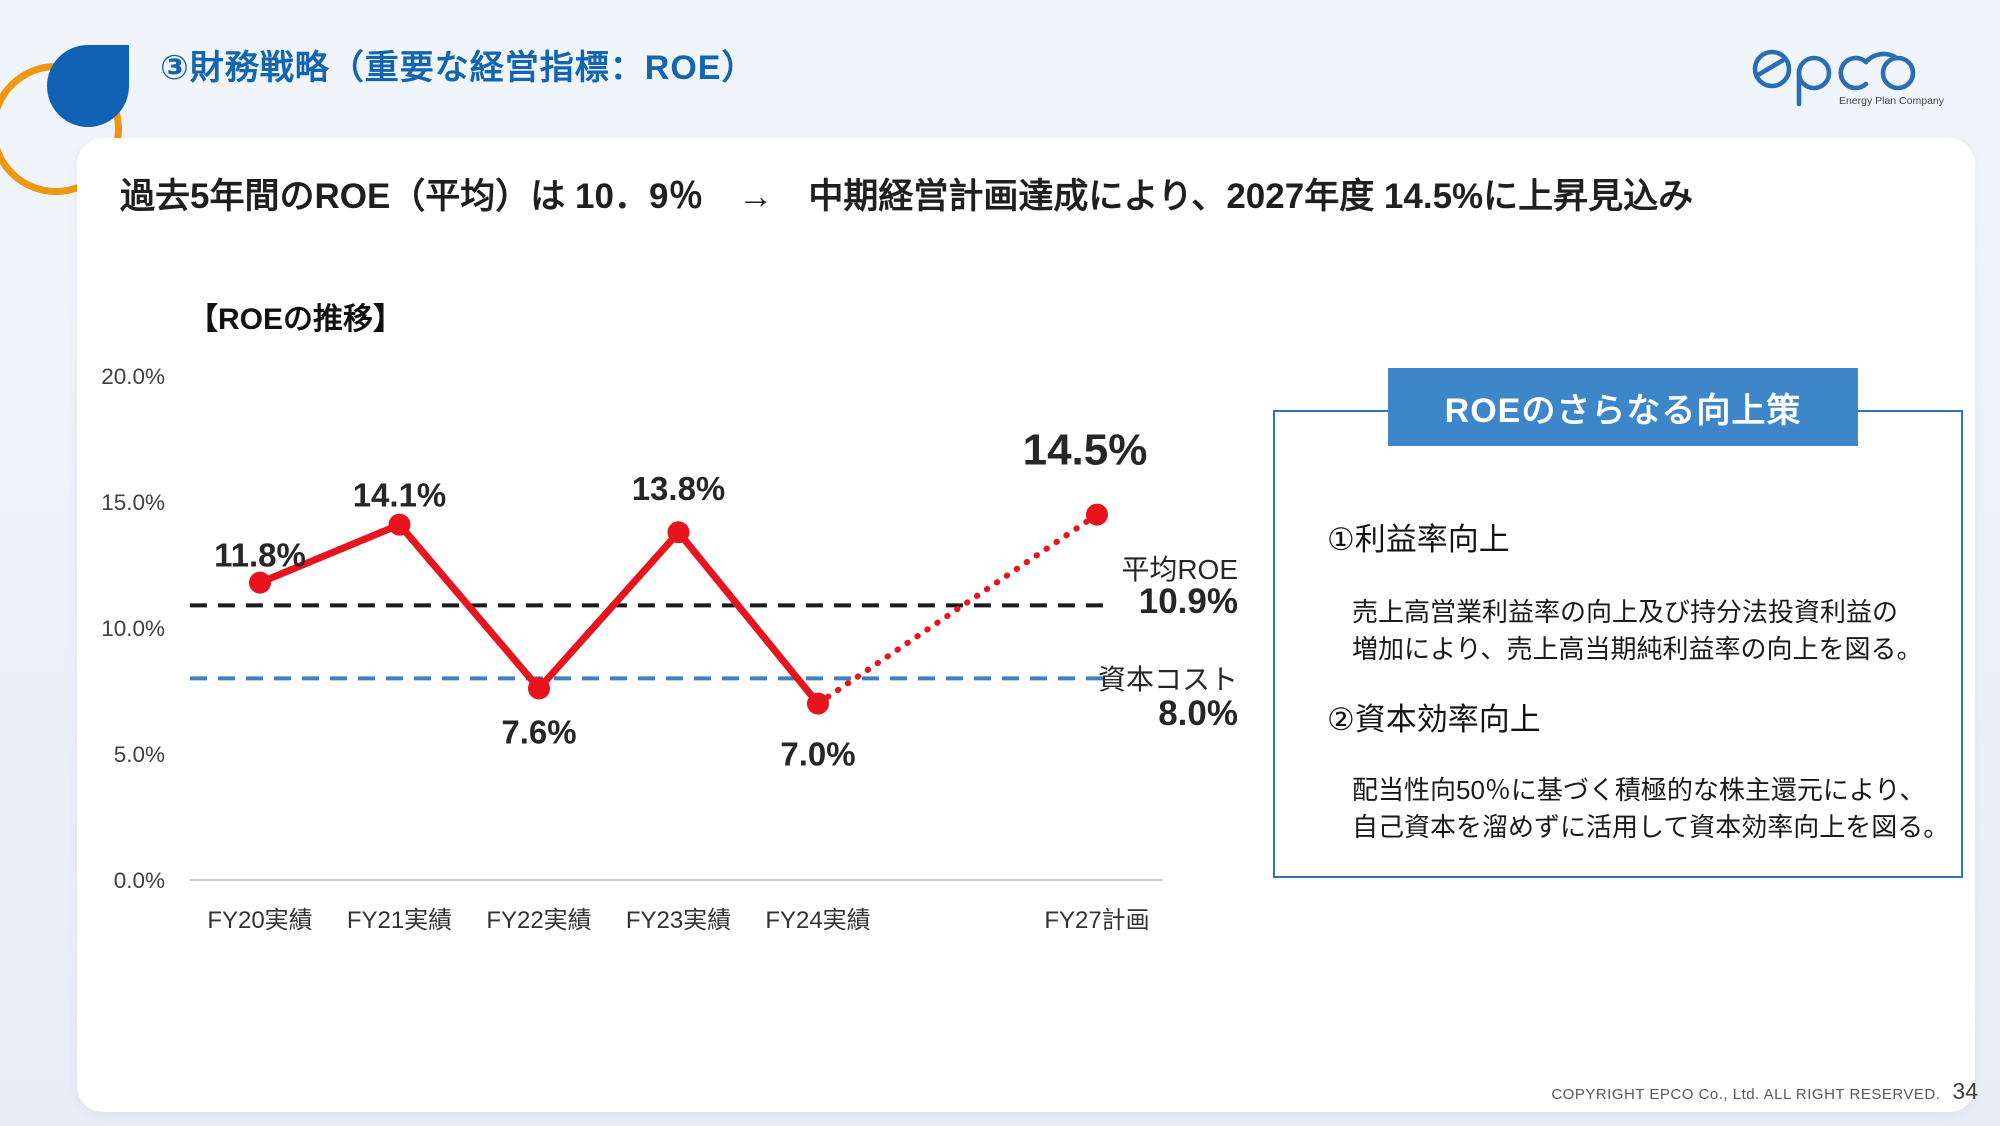 Image resolution: width=2000 pixels, height=1126 pixels. What do you see at coordinates (817, 754) in the screenshot?
I see `data-label-FY24実績: 7.0%` at bounding box center [817, 754].